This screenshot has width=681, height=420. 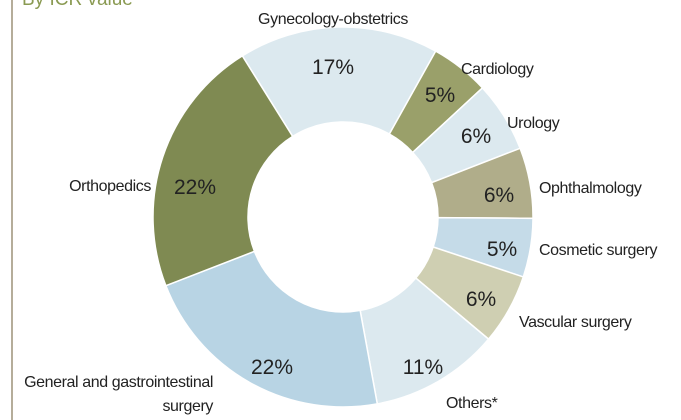 I want to click on value-label: 11%, so click(x=423, y=367).